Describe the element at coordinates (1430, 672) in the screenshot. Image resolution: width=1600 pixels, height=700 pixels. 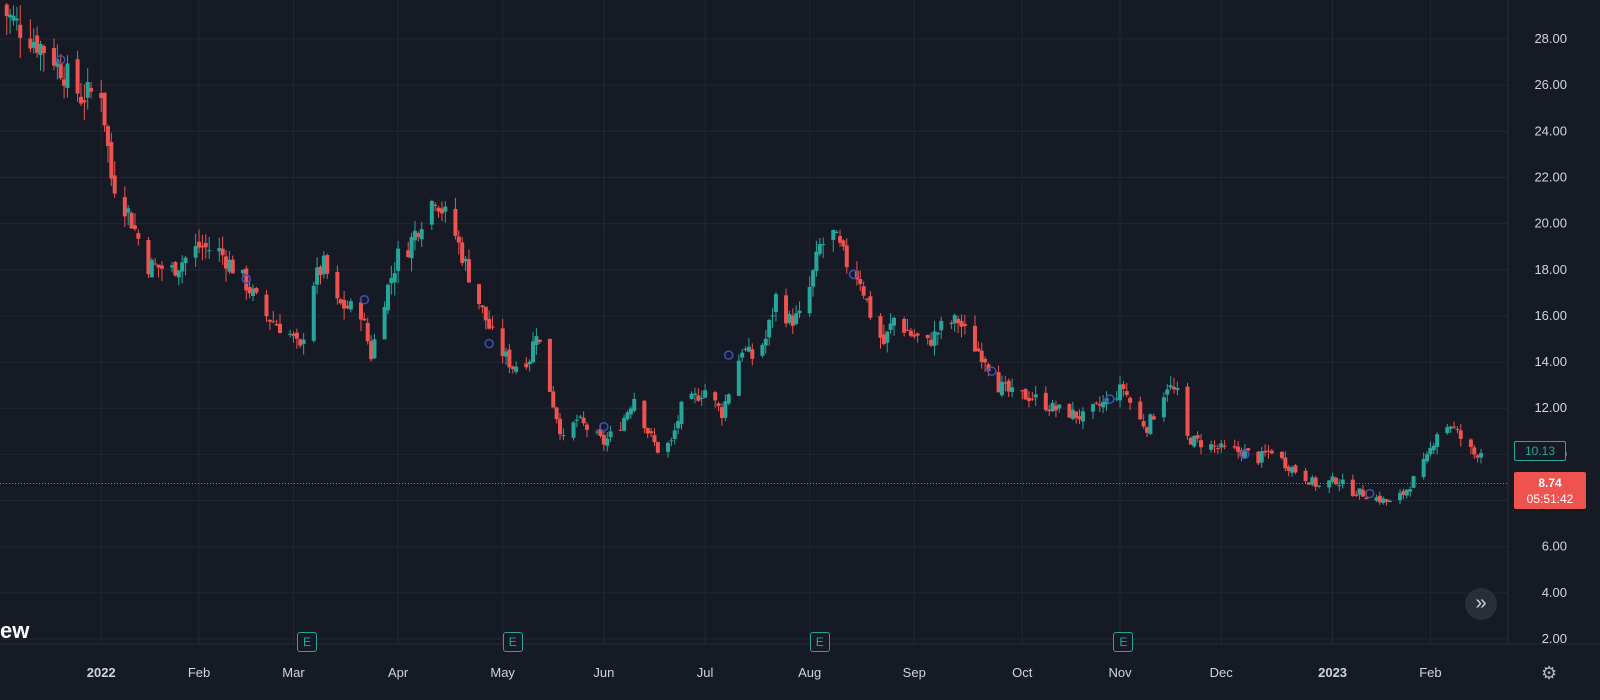
I see `time-tick-label: Feb` at that location.